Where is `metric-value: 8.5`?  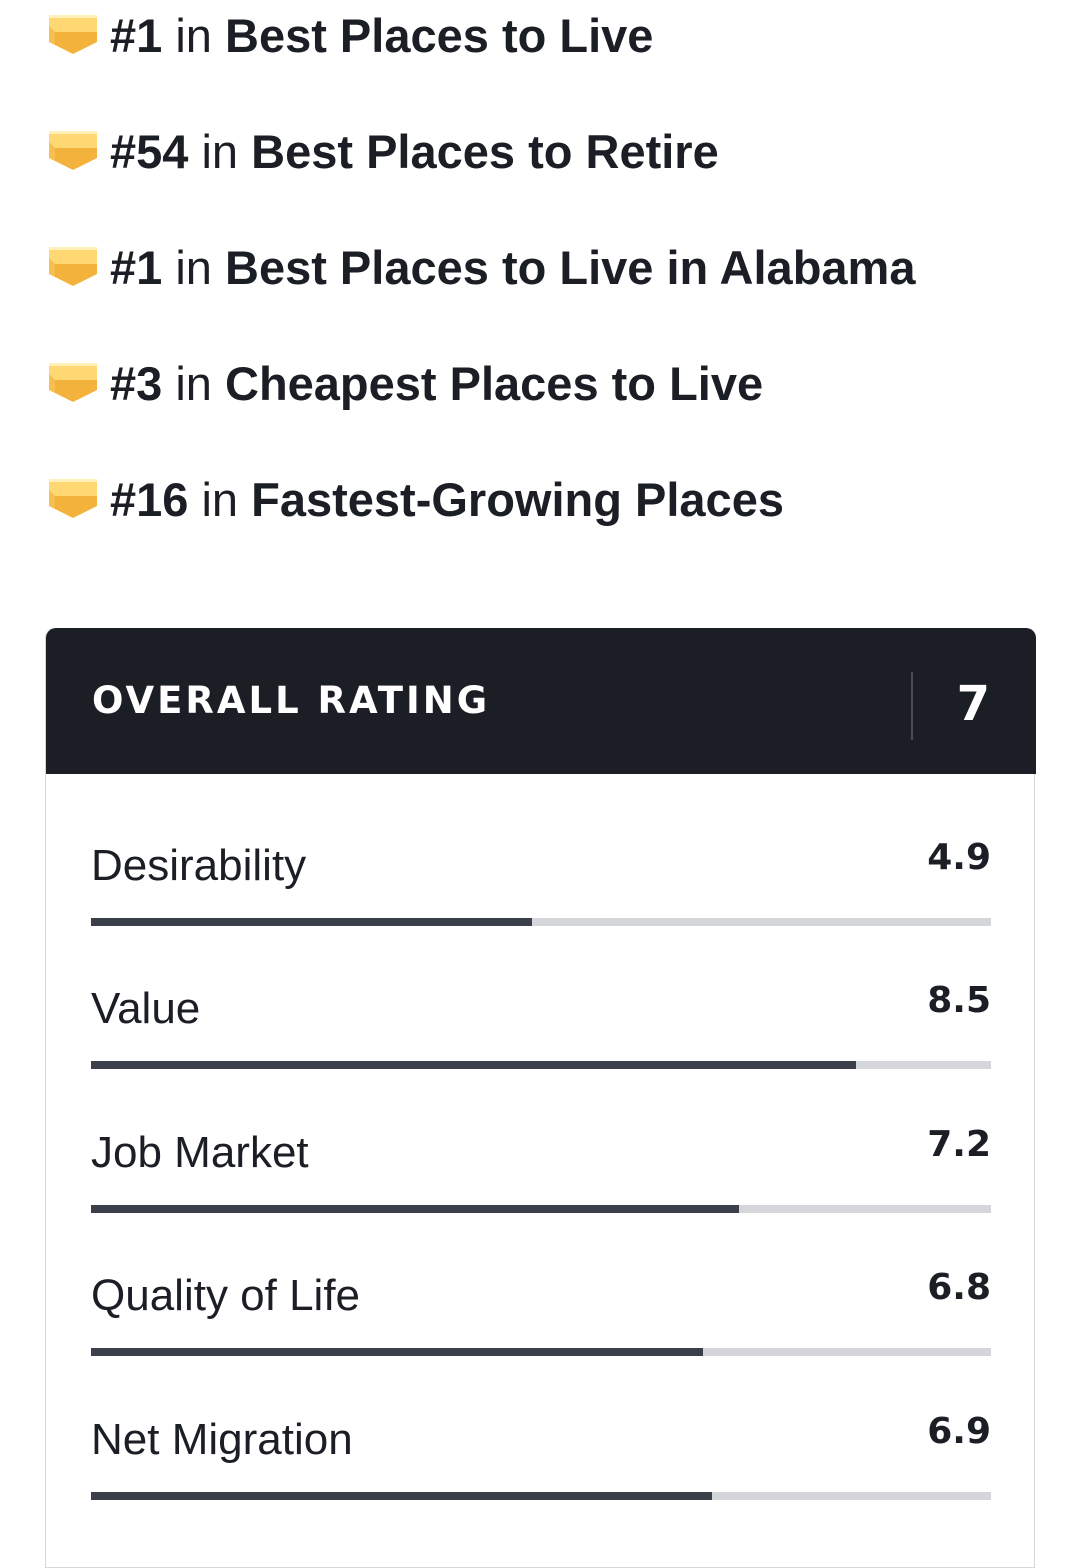 metric-value: 8.5 is located at coordinates (959, 1000).